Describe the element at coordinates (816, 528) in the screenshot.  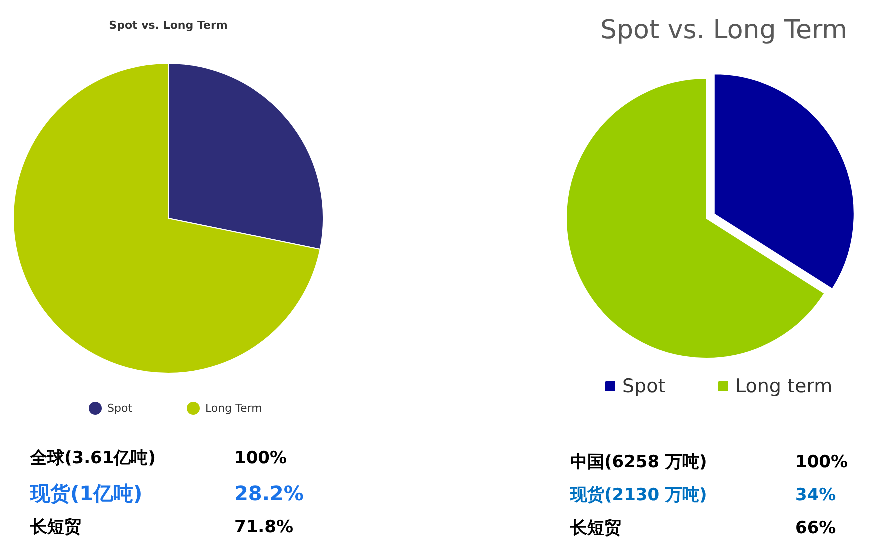
I see `text: 66%` at that location.